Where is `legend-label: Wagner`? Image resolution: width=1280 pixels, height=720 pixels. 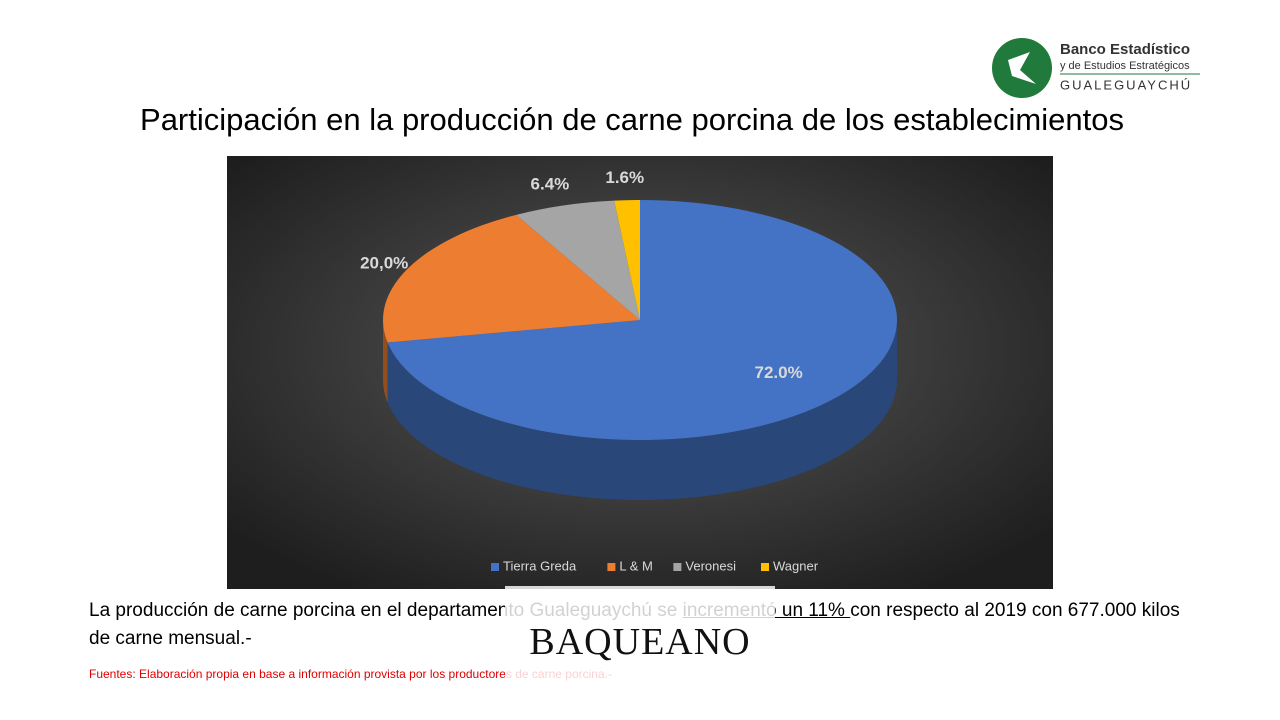
legend-label: Wagner is located at coordinates (796, 565).